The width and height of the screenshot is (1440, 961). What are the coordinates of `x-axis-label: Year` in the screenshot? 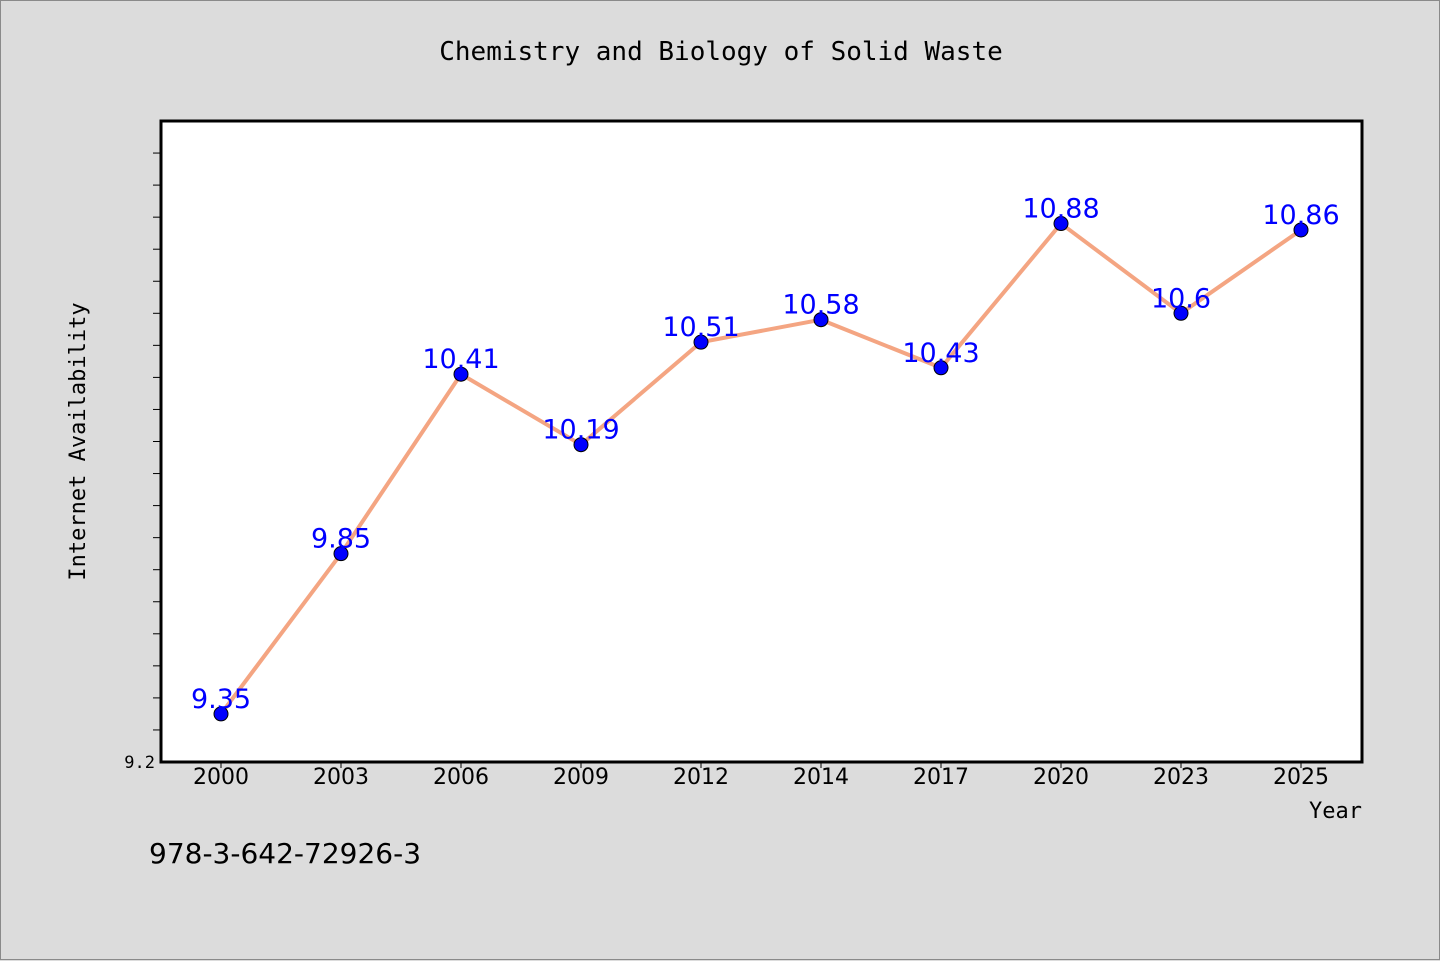 It's located at (1335, 811).